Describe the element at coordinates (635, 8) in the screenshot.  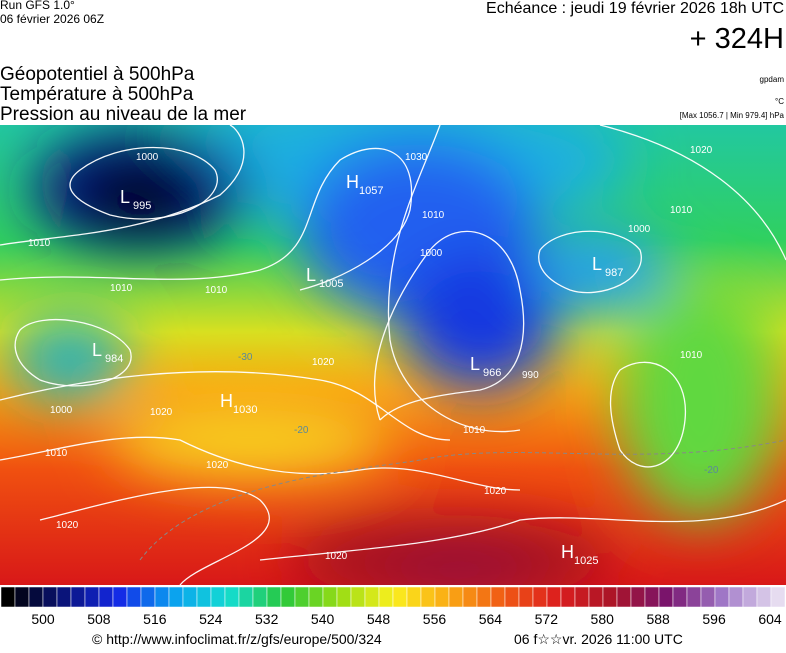
I see `valid-time: Echéance : jeudi 19 février 2026 18h UTC` at that location.